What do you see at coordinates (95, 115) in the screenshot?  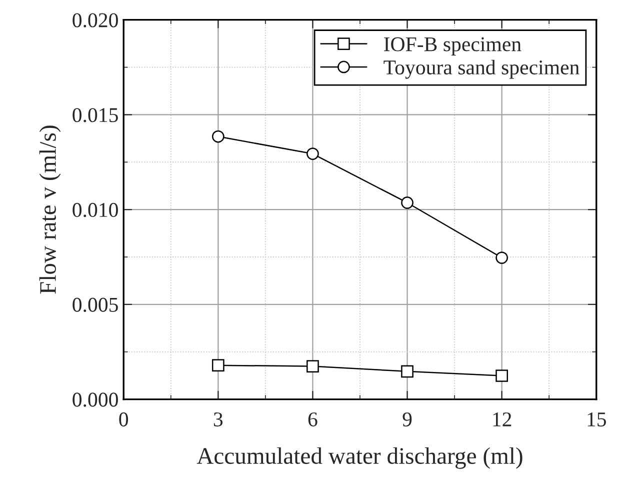 I see `y-tick-label: 0.015` at bounding box center [95, 115].